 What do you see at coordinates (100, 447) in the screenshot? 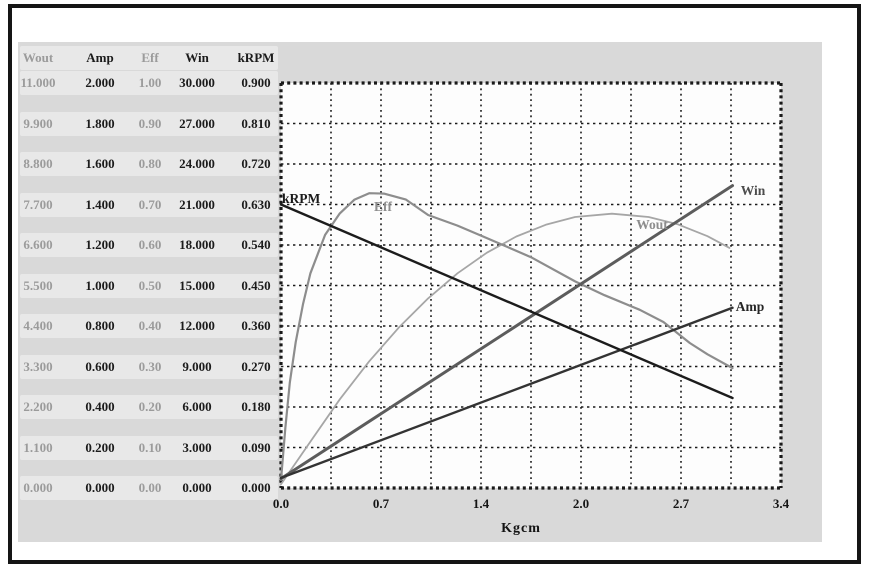
I see `table-cell: 0.200` at bounding box center [100, 447].